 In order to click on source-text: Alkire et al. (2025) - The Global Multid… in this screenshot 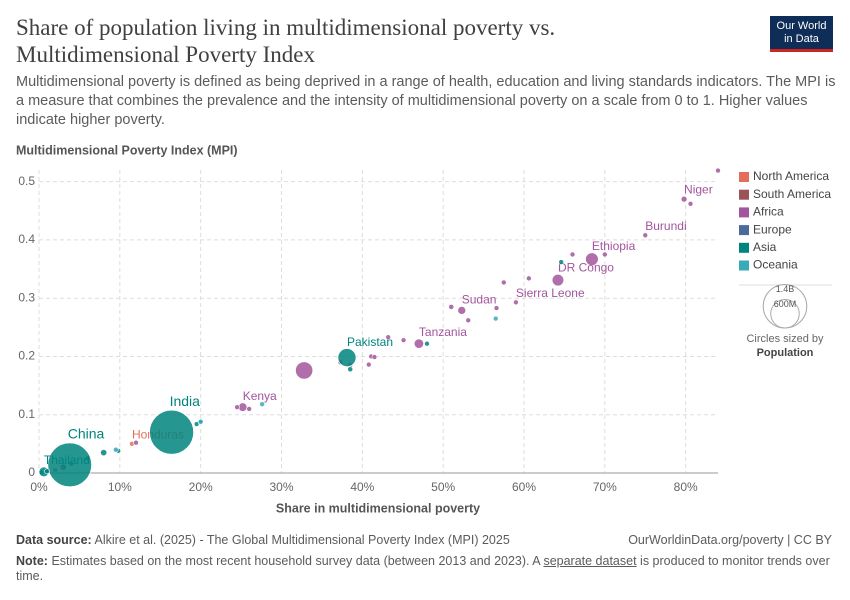, I will do `click(302, 540)`.